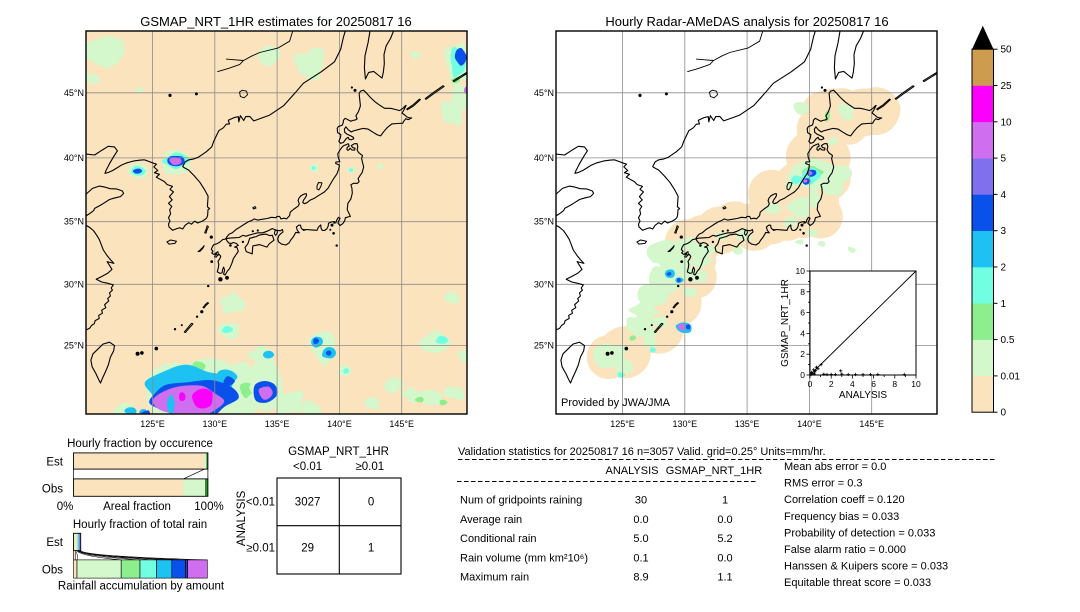  I want to click on svg-text:Rainfall accumulation by amoun: Rainfall accumulation by amount, so click(141, 587).